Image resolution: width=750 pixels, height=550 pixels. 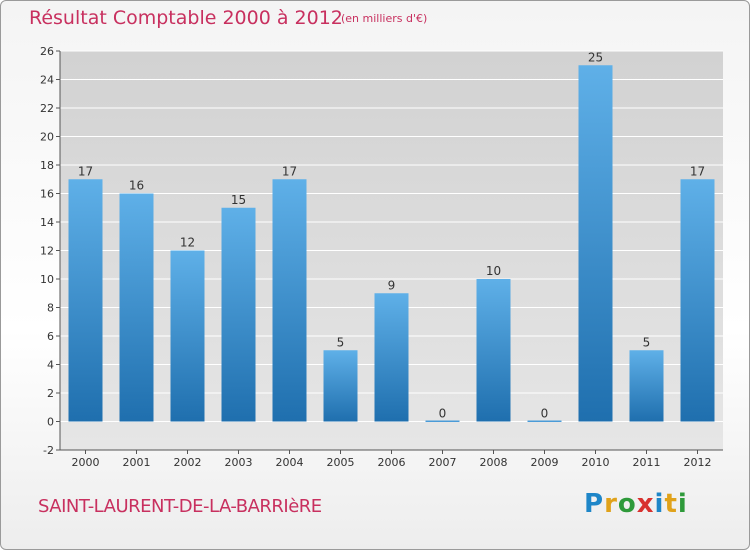 I want to click on bar-2008, so click(x=493, y=350).